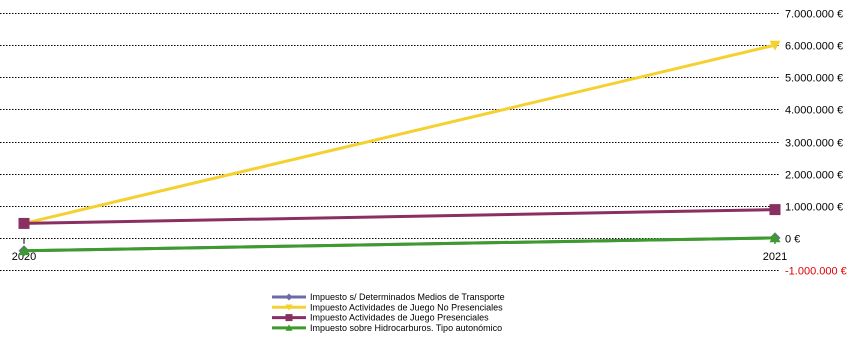 The image size is (857, 338). What do you see at coordinates (814, 111) in the screenshot?
I see `y-tick-label: 4.000.000 €` at bounding box center [814, 111].